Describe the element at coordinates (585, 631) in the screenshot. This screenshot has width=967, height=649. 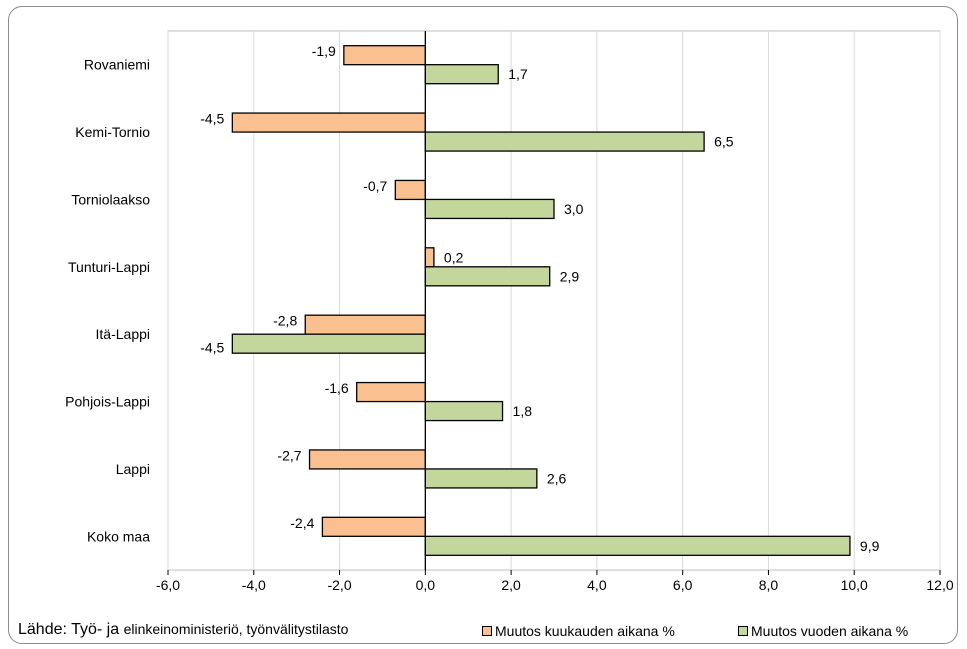
I see `legend-label-monthly: Muutos kuukauden aikana %` at that location.